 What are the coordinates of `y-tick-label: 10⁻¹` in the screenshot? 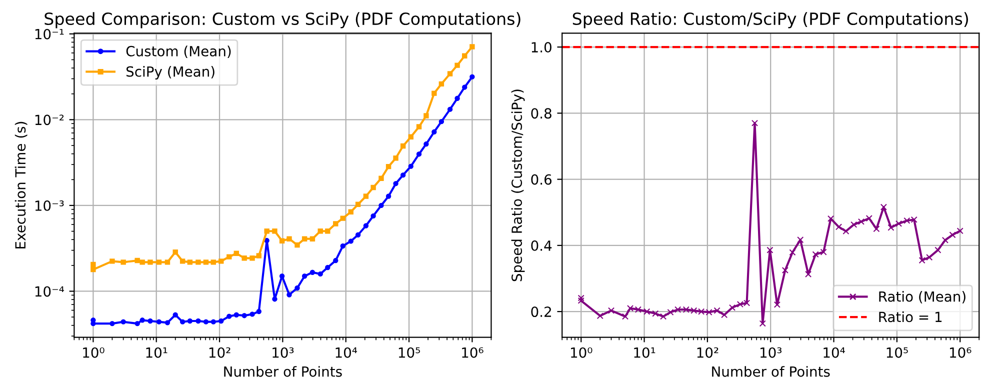 It's located at (49, 34).